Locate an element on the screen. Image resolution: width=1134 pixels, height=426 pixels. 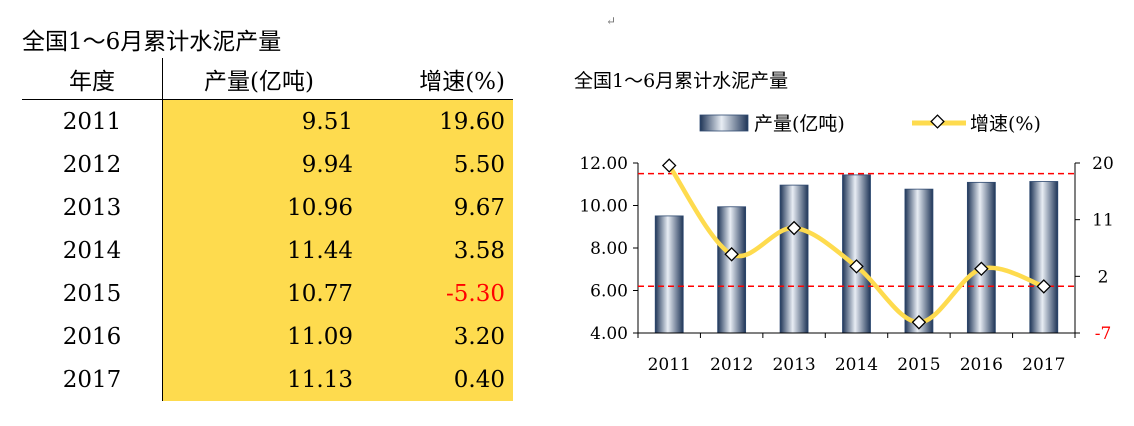
y-left-tick-label: 10.00 is located at coordinates (603, 207).